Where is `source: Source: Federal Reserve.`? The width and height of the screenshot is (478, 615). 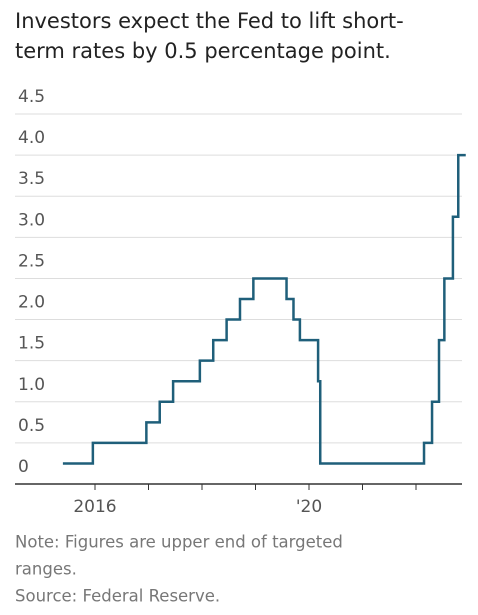 source: Source: Federal Reserve. is located at coordinates (117, 596).